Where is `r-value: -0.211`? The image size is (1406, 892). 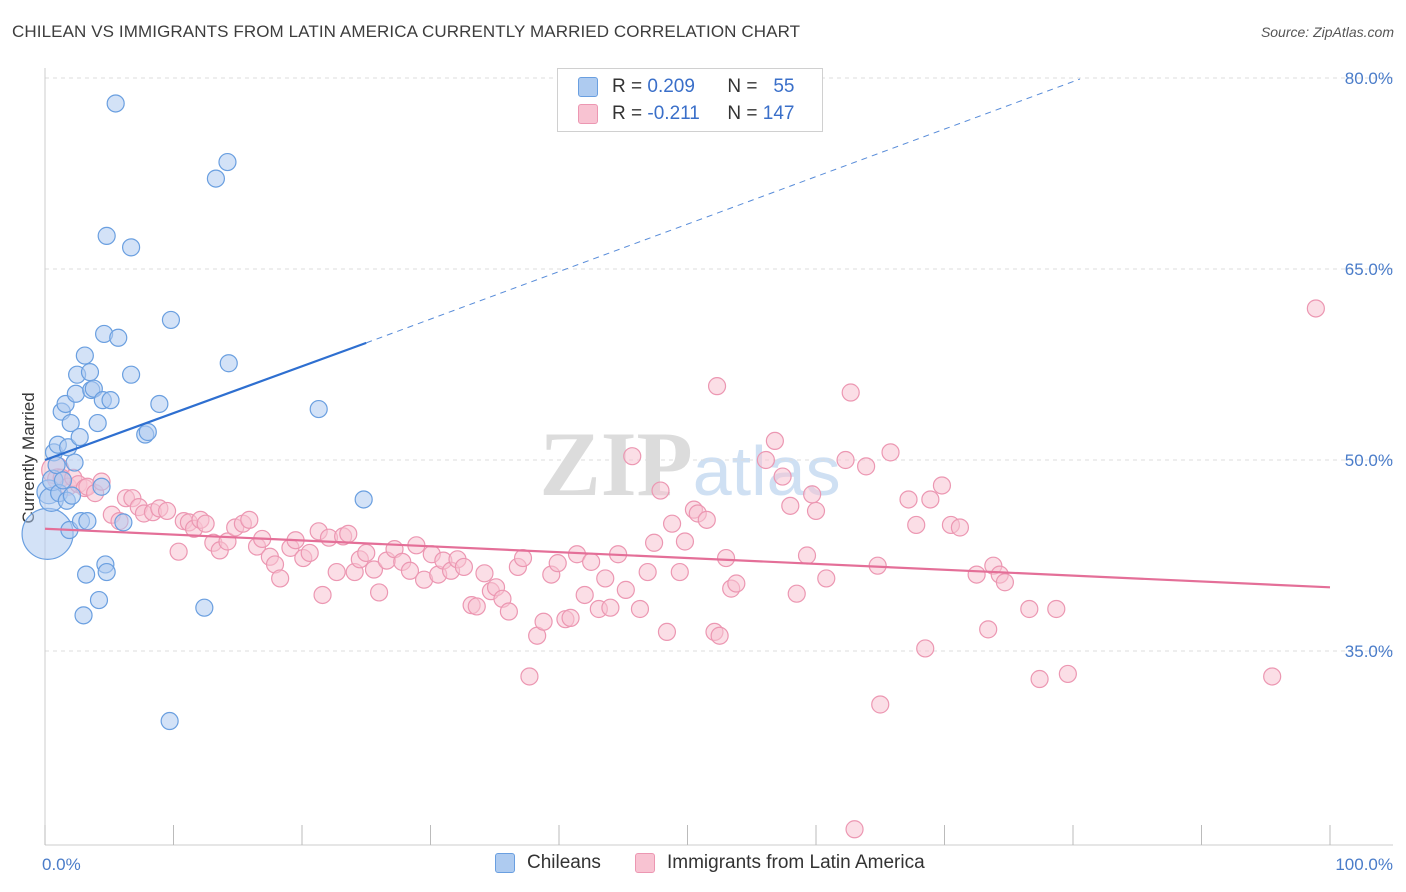 r-value: -0.211 is located at coordinates (673, 113).